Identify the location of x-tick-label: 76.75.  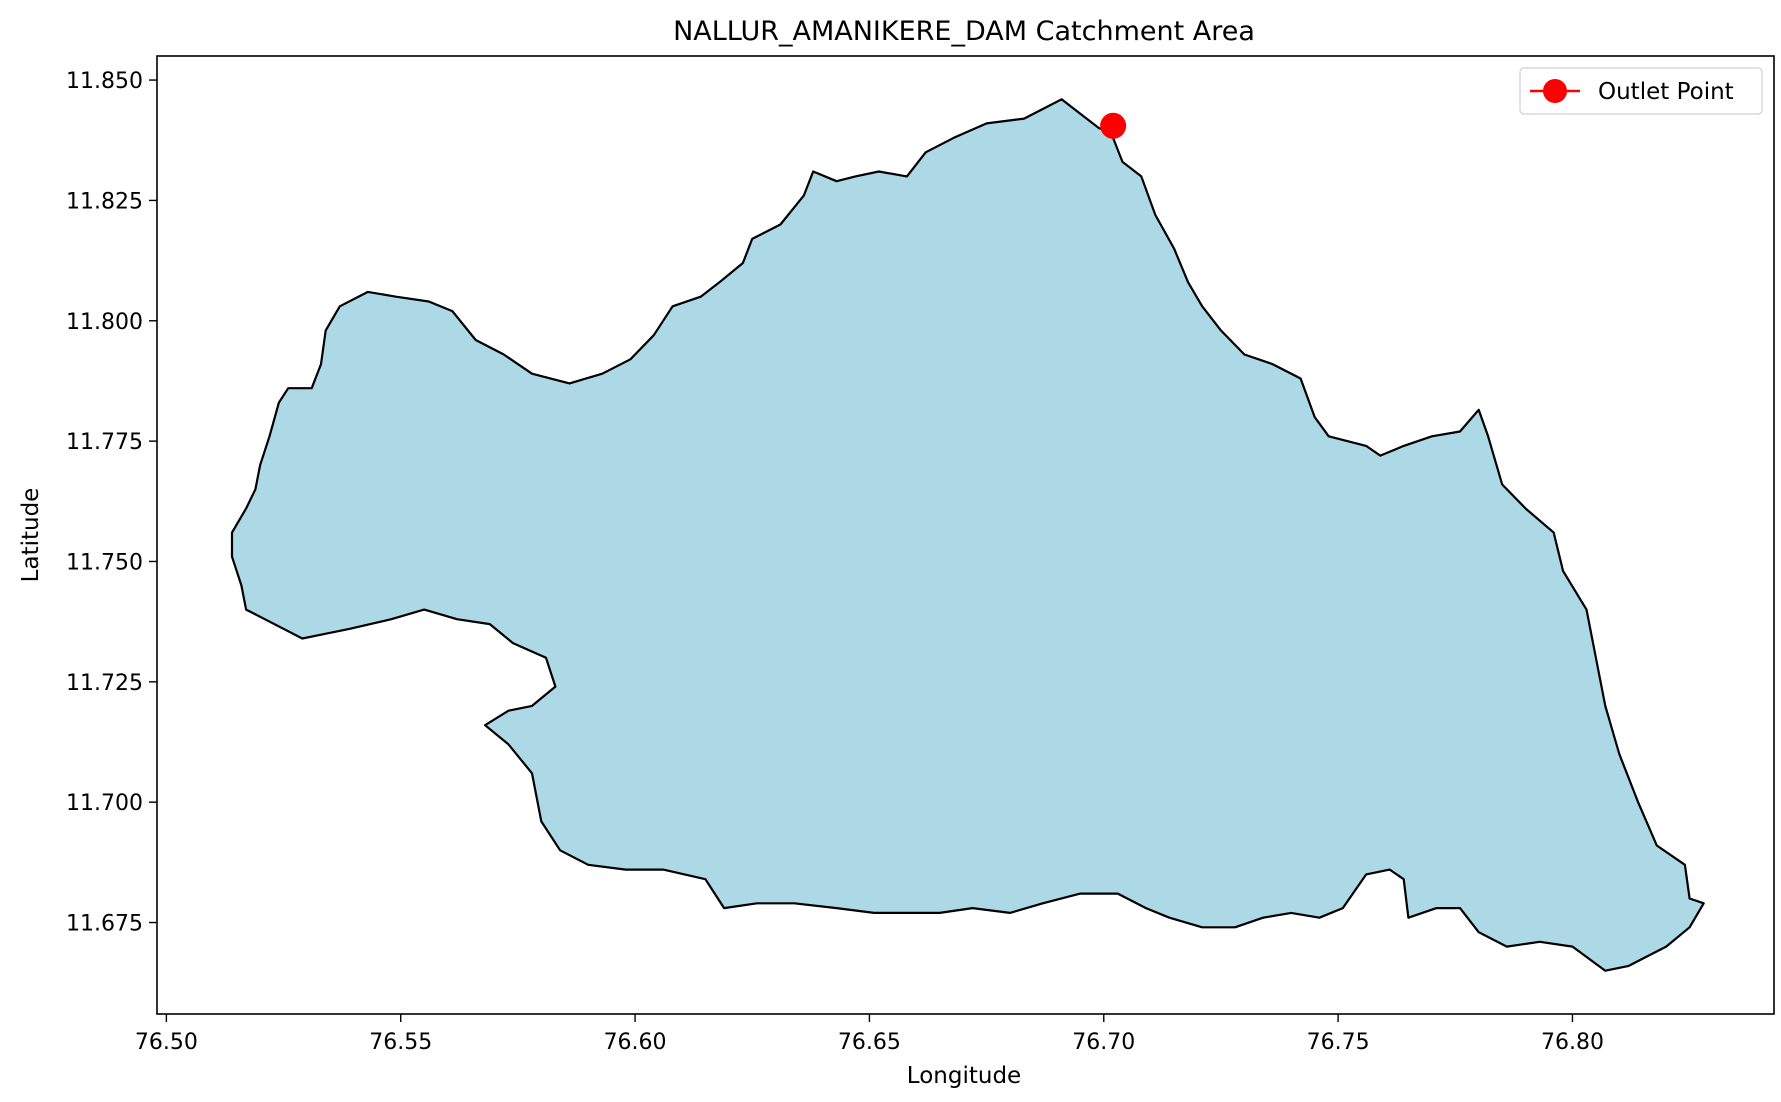
(1338, 1042).